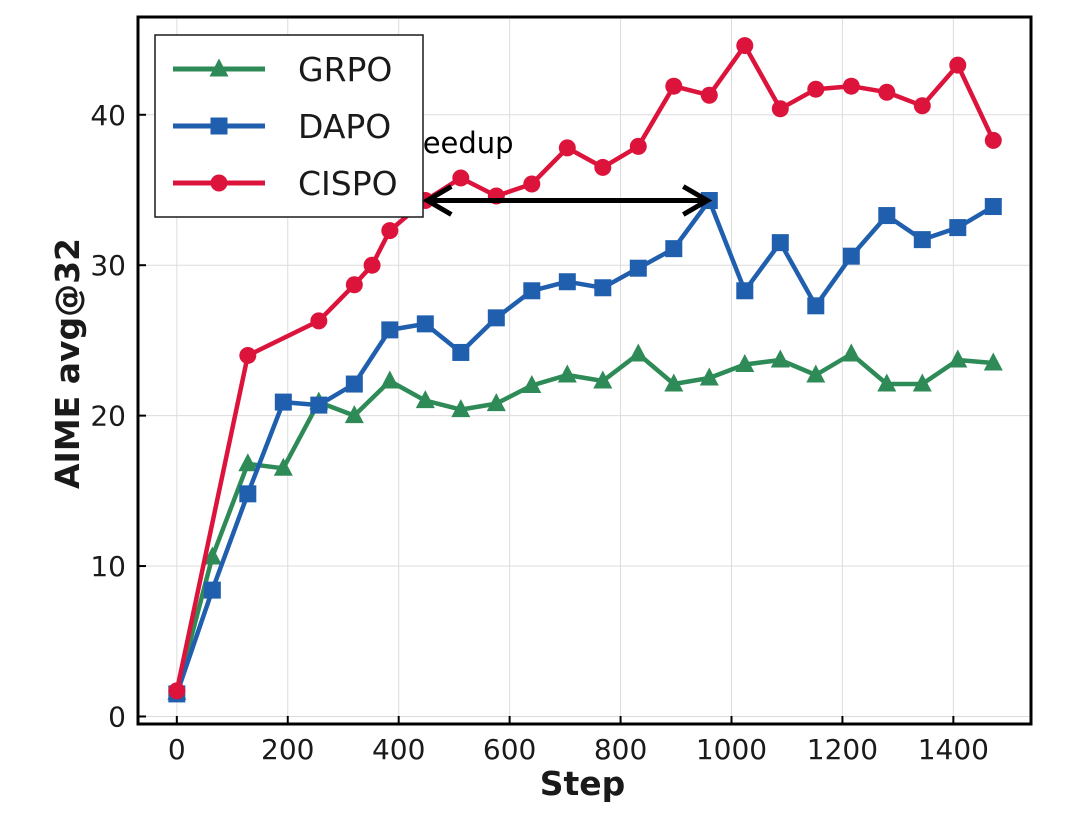 The width and height of the screenshot is (1080, 817). I want to click on legend-label: DAPO, so click(344, 126).